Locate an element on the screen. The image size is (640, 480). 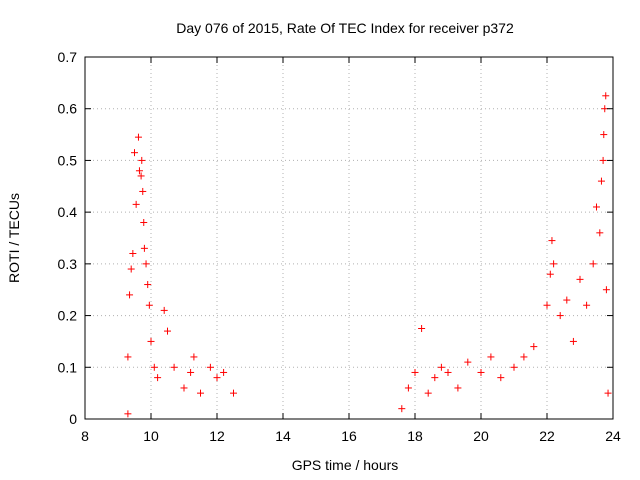
y-tick-labels: 0 0.1 0.2 0.3 0.4 0.5 0.6 0.7 is located at coordinates (68, 238).